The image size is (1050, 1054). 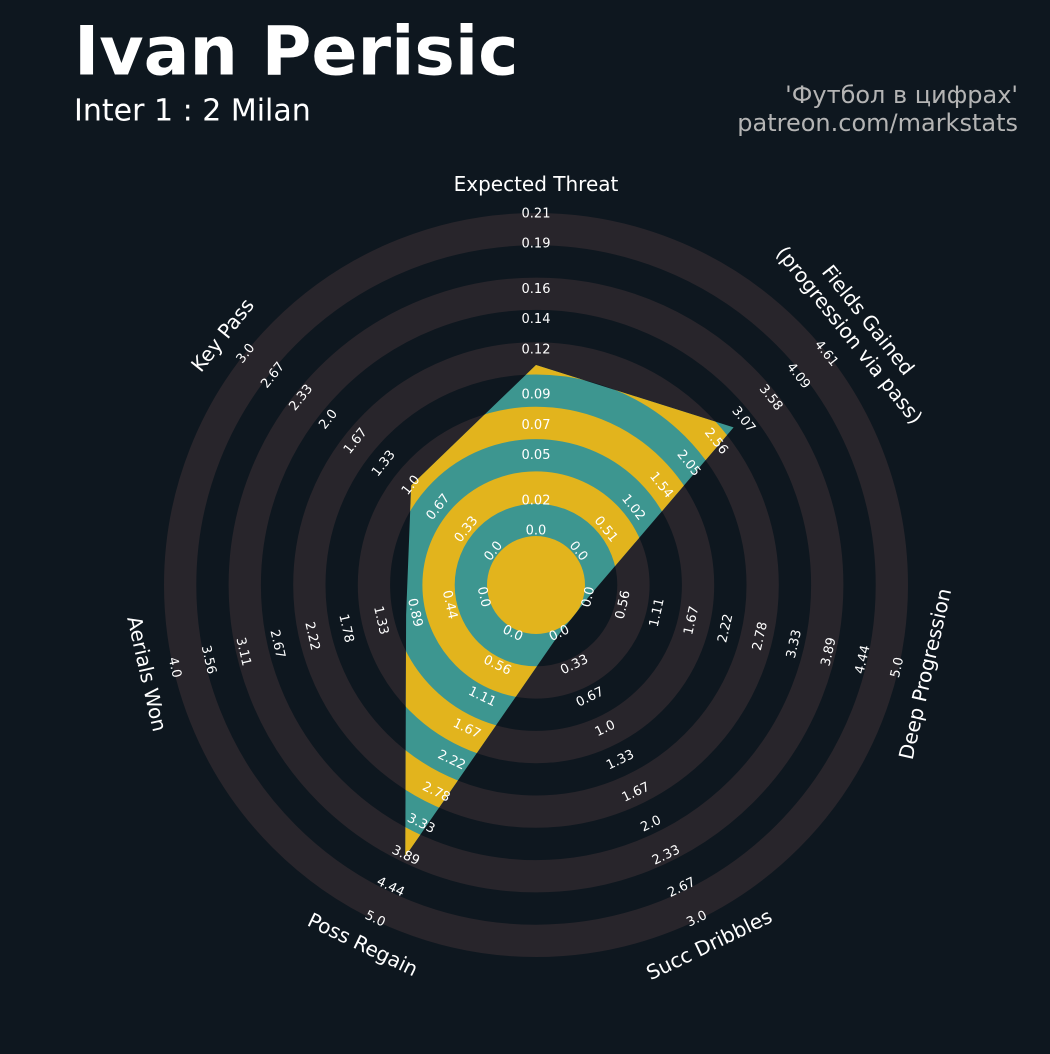 What do you see at coordinates (536, 425) in the screenshot?
I see `tick-label: 0.07` at bounding box center [536, 425].